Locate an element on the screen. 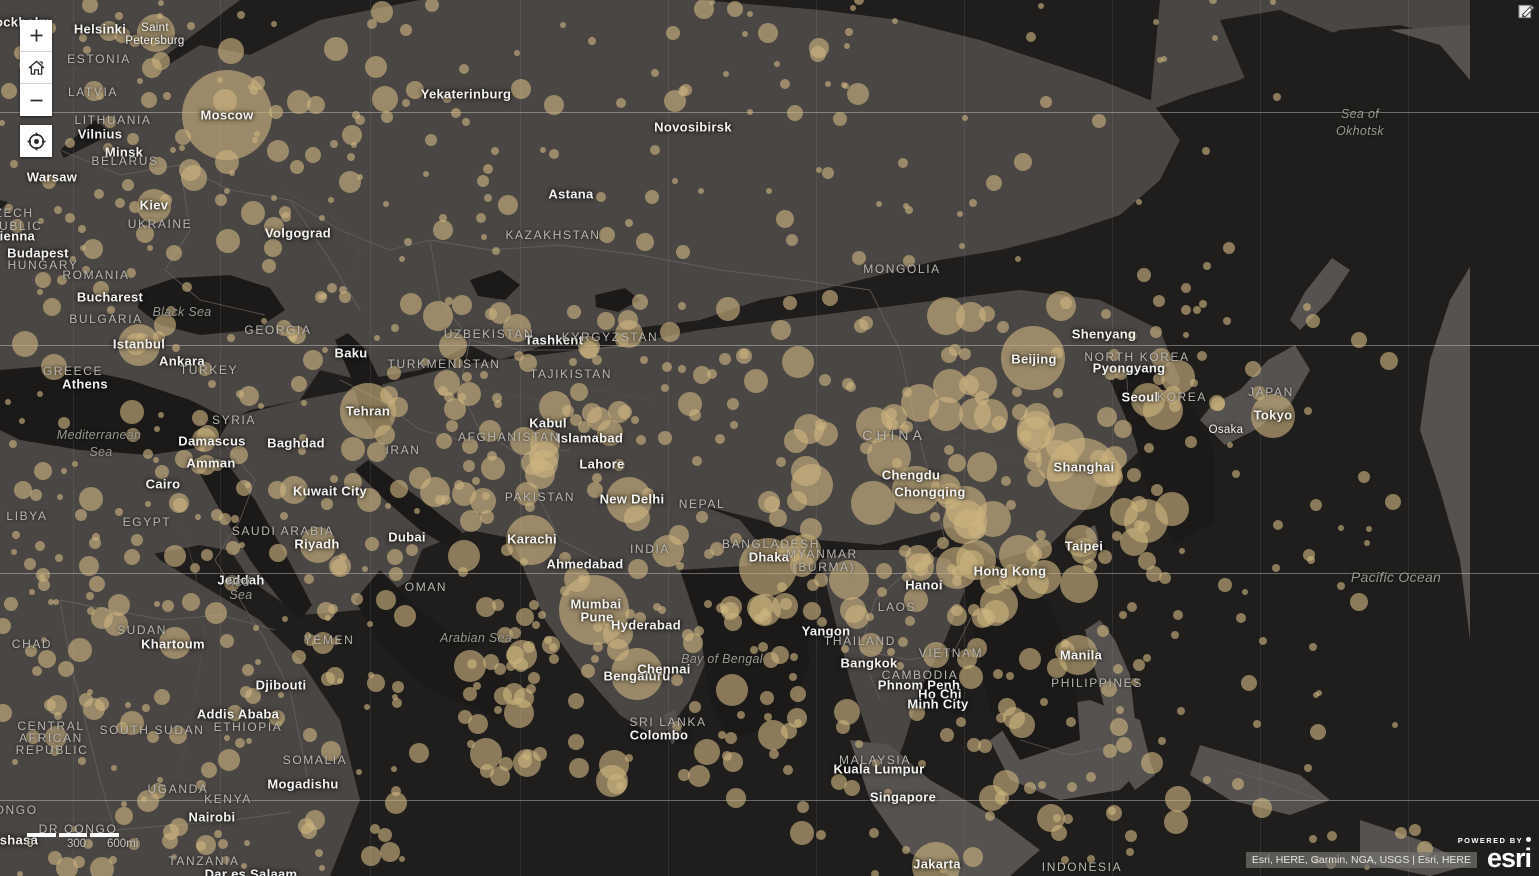 This screenshot has height=876, width=1539. zoom-in-button is located at coordinates (36, 36).